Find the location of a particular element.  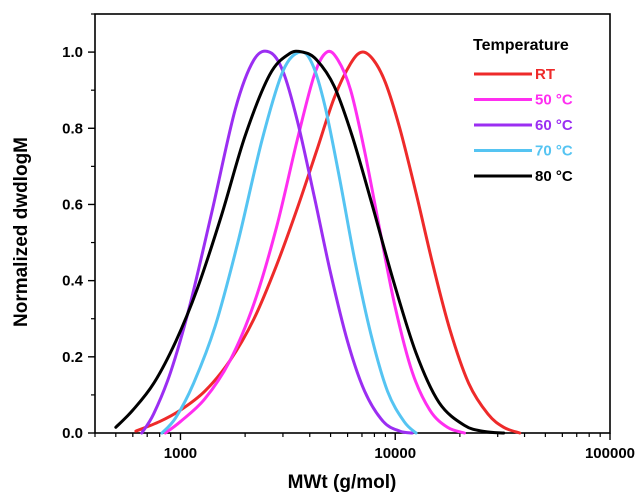

legend-label-50-c: 50 °C is located at coordinates (554, 100).